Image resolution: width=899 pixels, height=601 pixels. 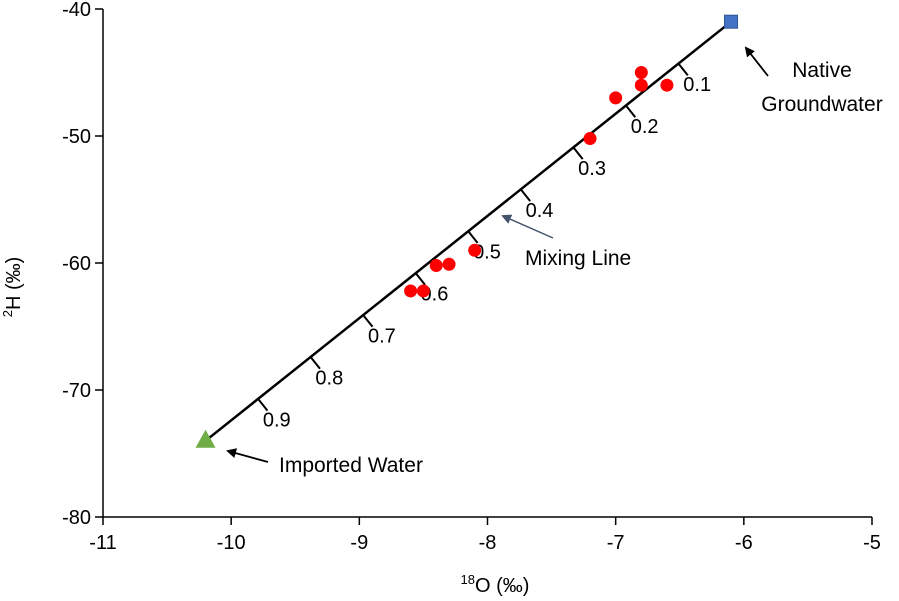 What do you see at coordinates (205, 438) in the screenshot?
I see `imported-water-marker` at bounding box center [205, 438].